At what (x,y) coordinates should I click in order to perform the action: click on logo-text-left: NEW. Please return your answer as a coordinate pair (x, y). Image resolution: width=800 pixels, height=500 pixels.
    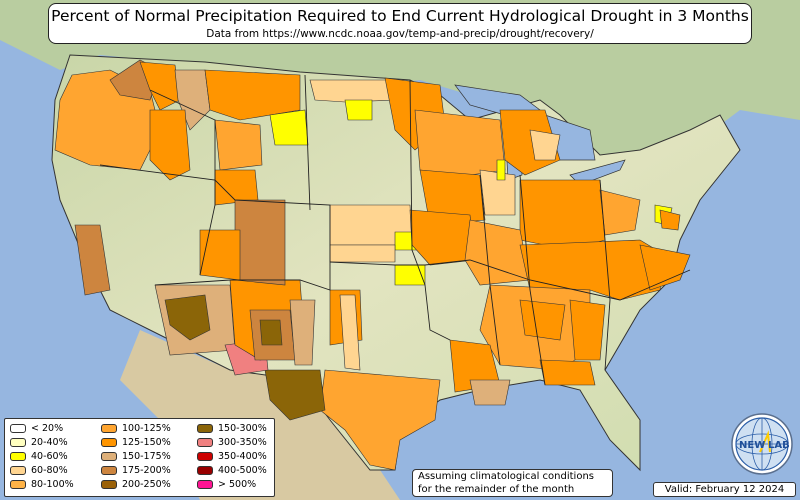
    Looking at the image, I should click on (752, 445).